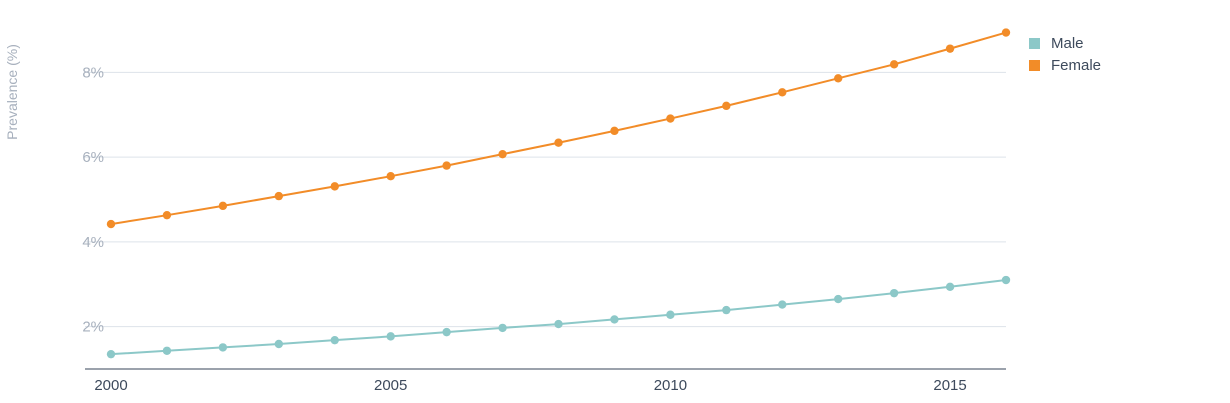 The width and height of the screenshot is (1230, 403). What do you see at coordinates (1076, 65) in the screenshot?
I see `legend-label: Female` at bounding box center [1076, 65].